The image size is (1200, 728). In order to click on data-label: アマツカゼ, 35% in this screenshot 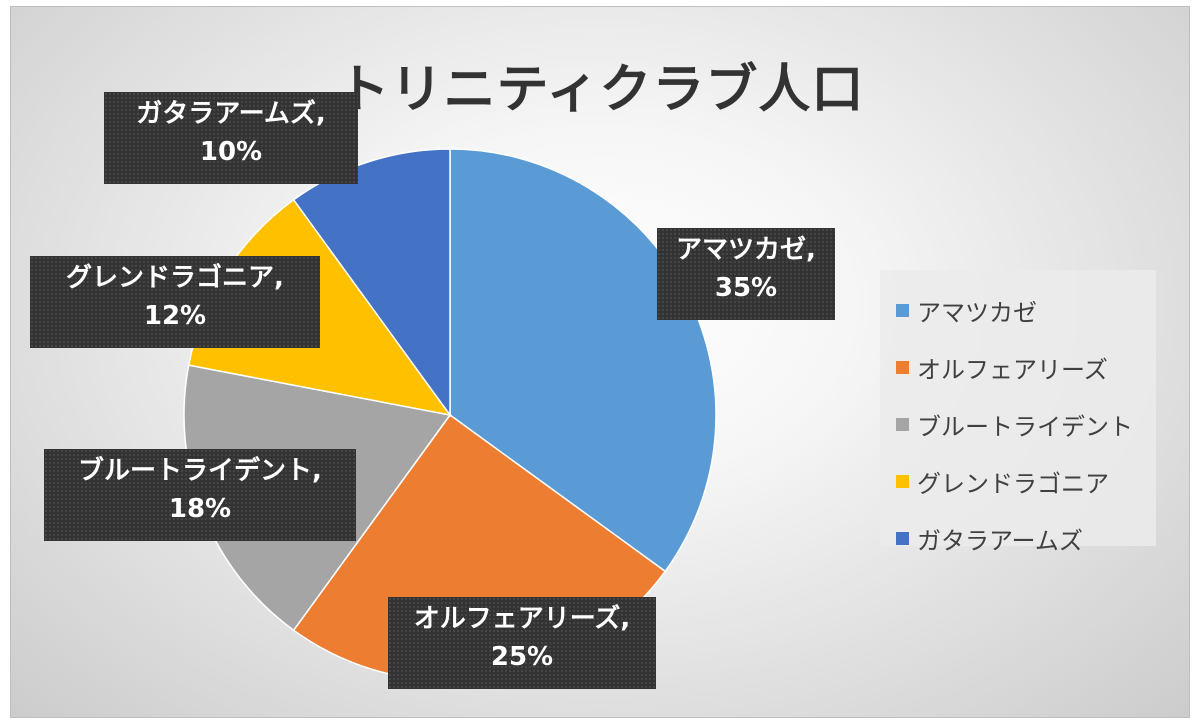, I will do `click(746, 274)`.